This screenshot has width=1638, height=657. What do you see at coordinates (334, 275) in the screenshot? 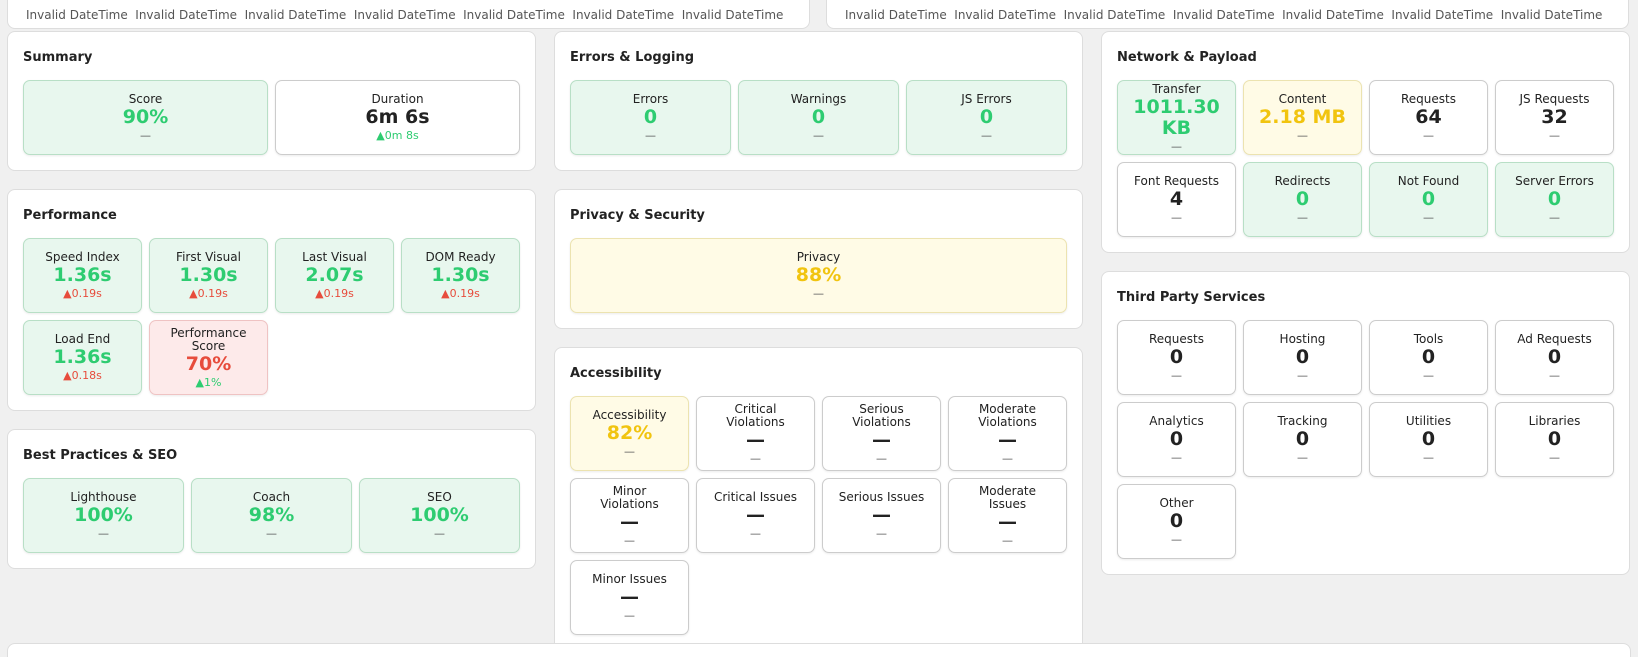
I see `metric-value: 2.07s` at bounding box center [334, 275].